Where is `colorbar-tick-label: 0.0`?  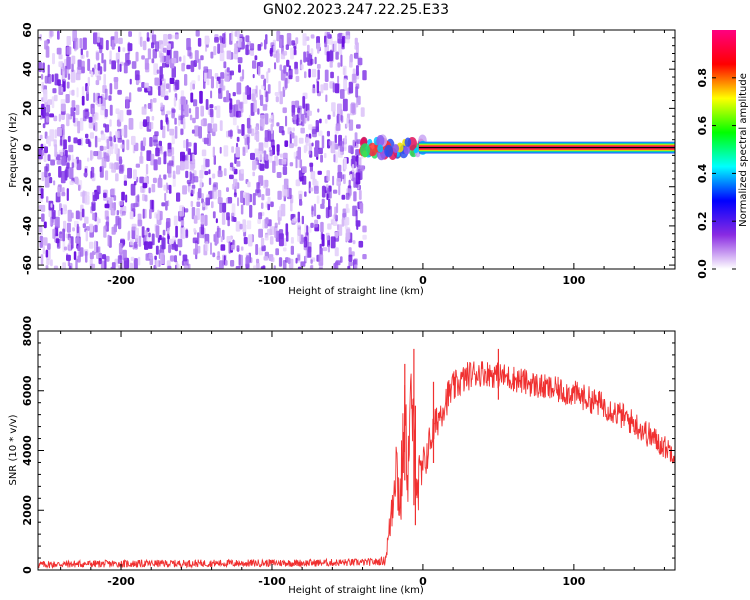 colorbar-tick-label: 0.0 is located at coordinates (702, 269).